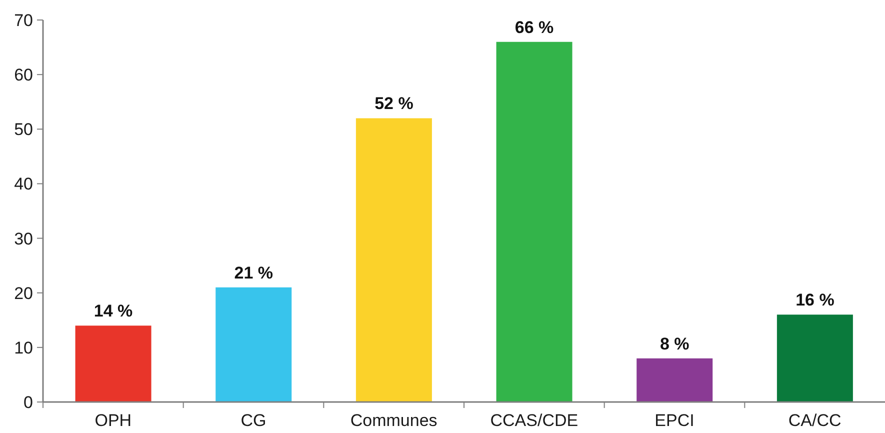 Image resolution: width=885 pixels, height=433 pixels. What do you see at coordinates (23, 75) in the screenshot?
I see `y-tick-label: 60` at bounding box center [23, 75].